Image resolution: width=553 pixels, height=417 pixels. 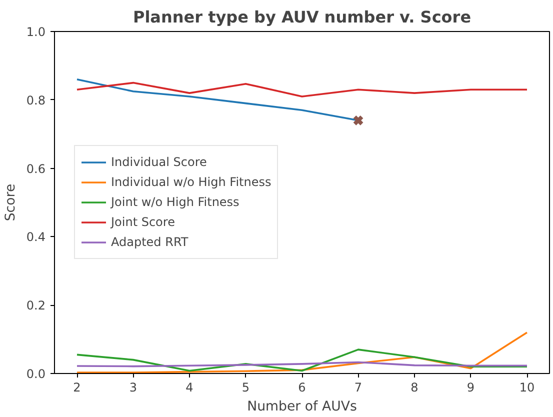 What do you see at coordinates (190, 387) in the screenshot?
I see `x-tick-label: 4` at bounding box center [190, 387].